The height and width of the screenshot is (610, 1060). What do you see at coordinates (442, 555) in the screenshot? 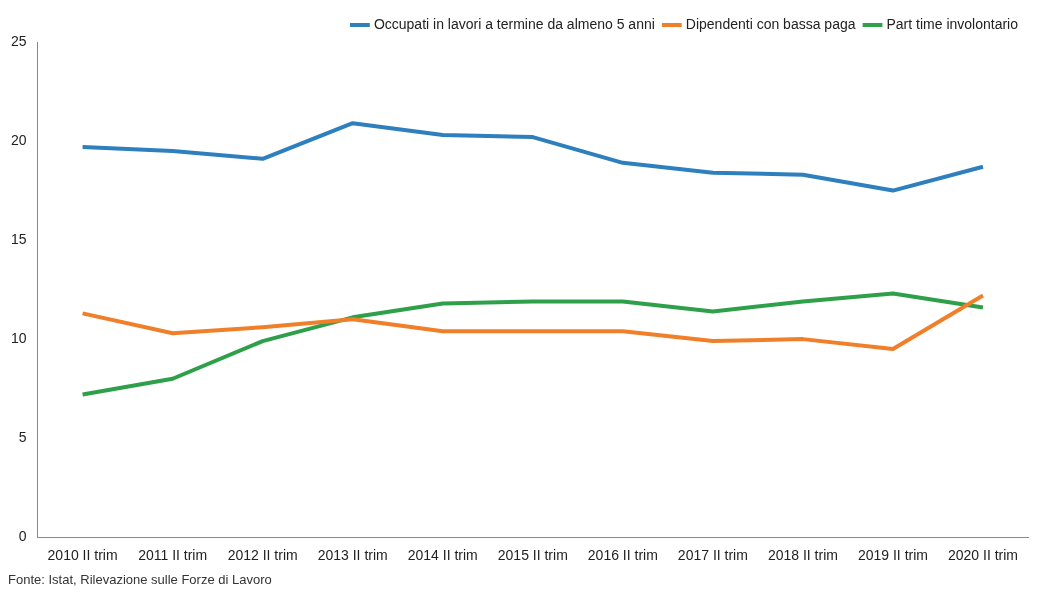
I see `x-tick-label: 2014 II trim` at bounding box center [442, 555].